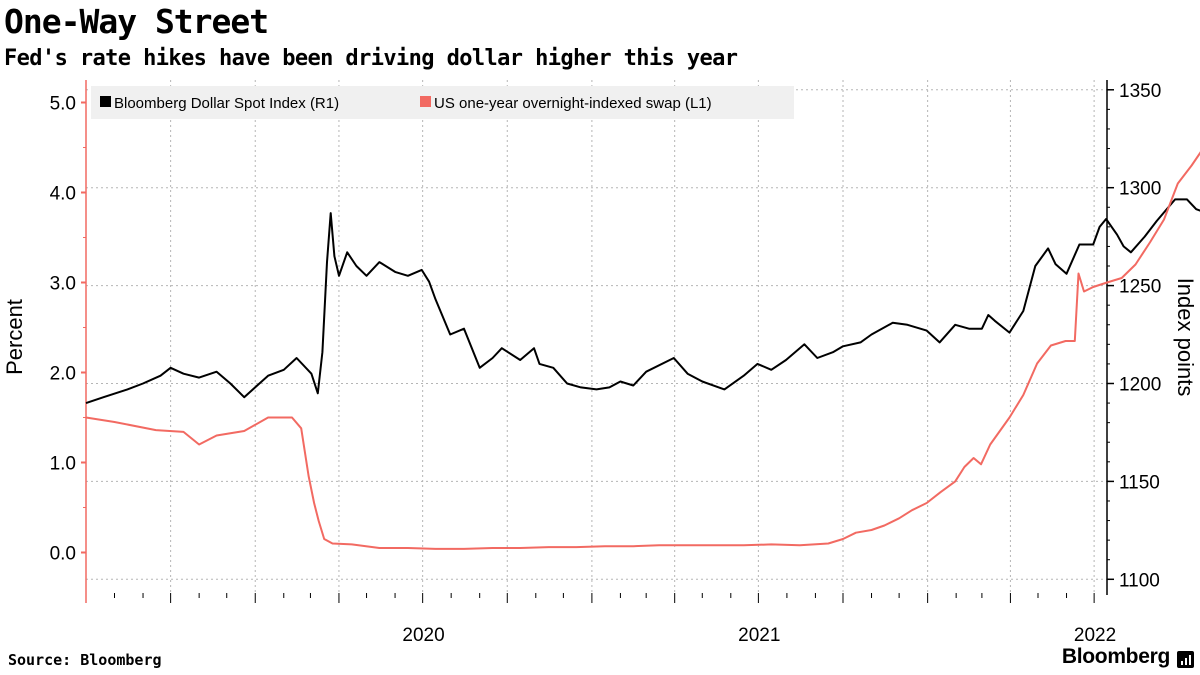  I want to click on left-axis-title: Percent, so click(14, 337).